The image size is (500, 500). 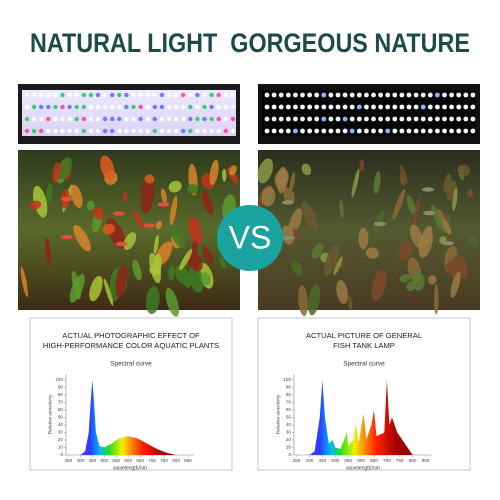 What do you see at coordinates (289, 417) in the screenshot?
I see `y-tick-label: 50` at bounding box center [289, 417].